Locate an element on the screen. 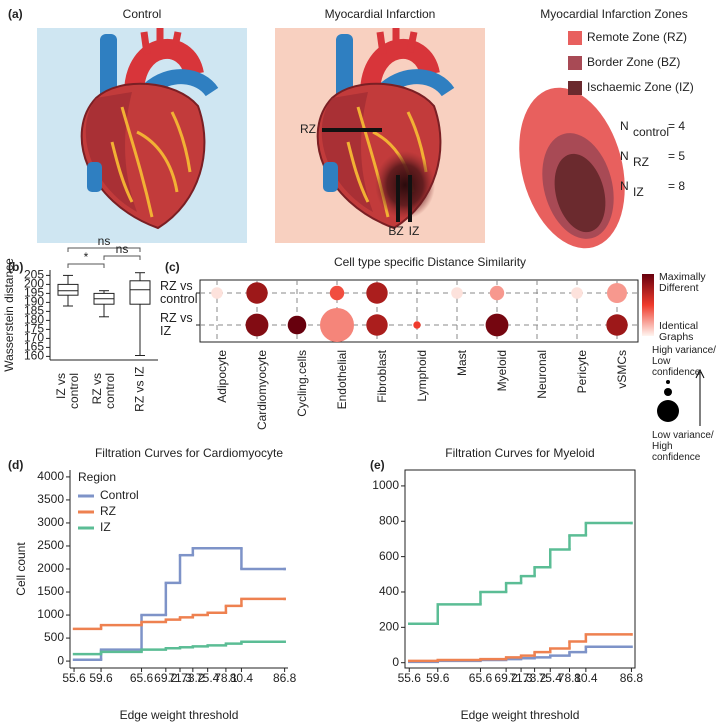 The height and width of the screenshot is (727, 717). y-tick-label: 400 is located at coordinates (389, 591).